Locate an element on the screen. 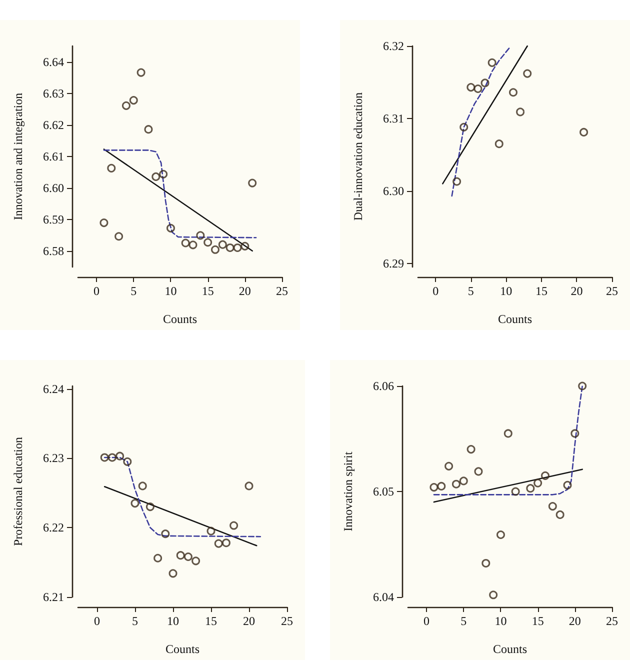  y-tick-label: 6.59 is located at coordinates (53, 219).